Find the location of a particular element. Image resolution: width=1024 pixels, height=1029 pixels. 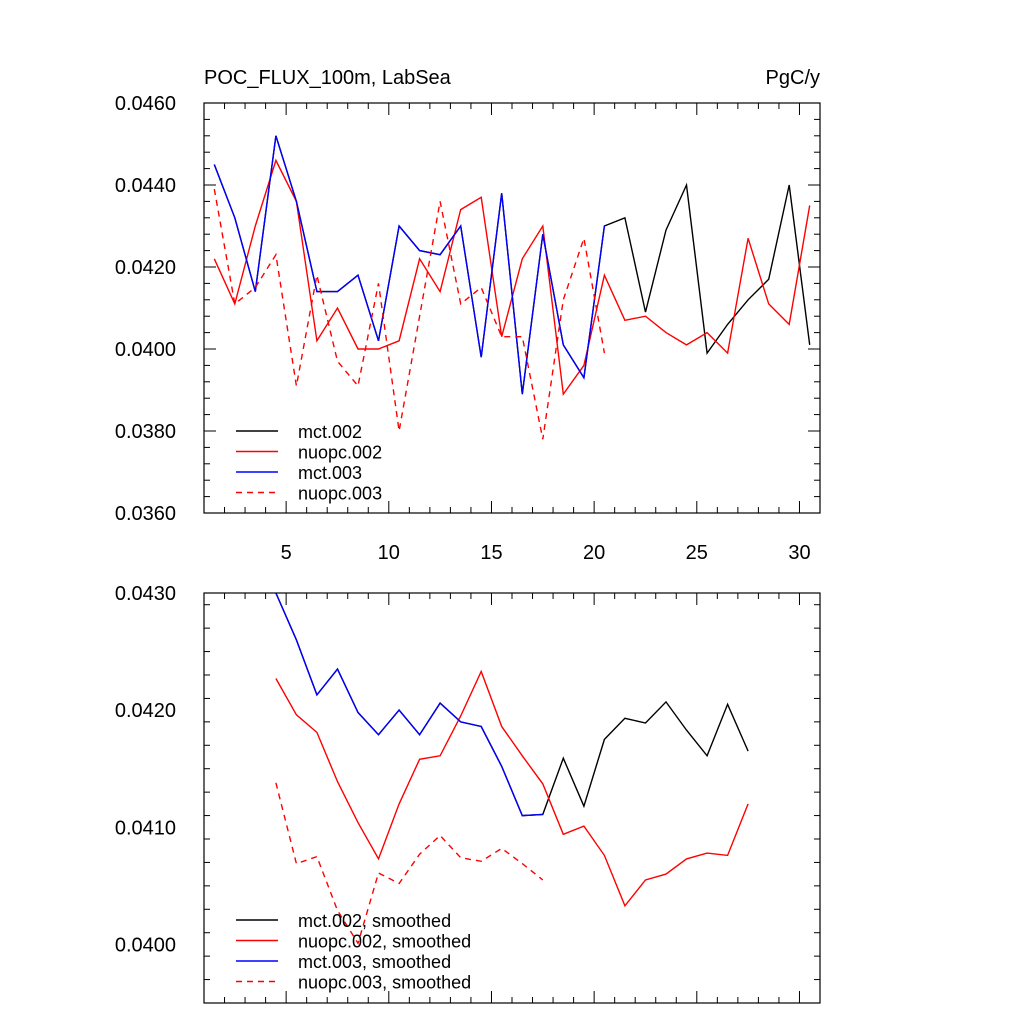

bottom-series-nuopc-003-smoothed is located at coordinates (409, 863).